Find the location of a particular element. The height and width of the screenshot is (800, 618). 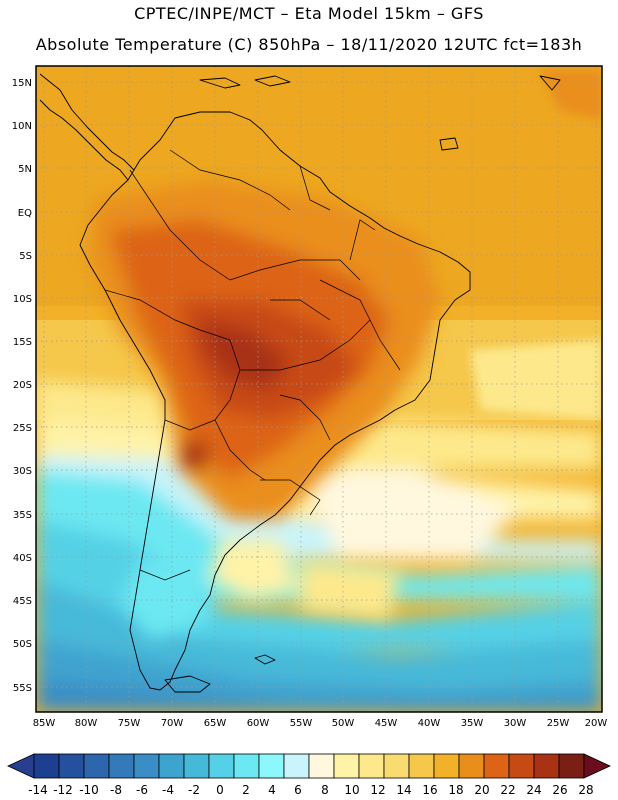

colorbar-tick-label: -12 is located at coordinates (63, 790).